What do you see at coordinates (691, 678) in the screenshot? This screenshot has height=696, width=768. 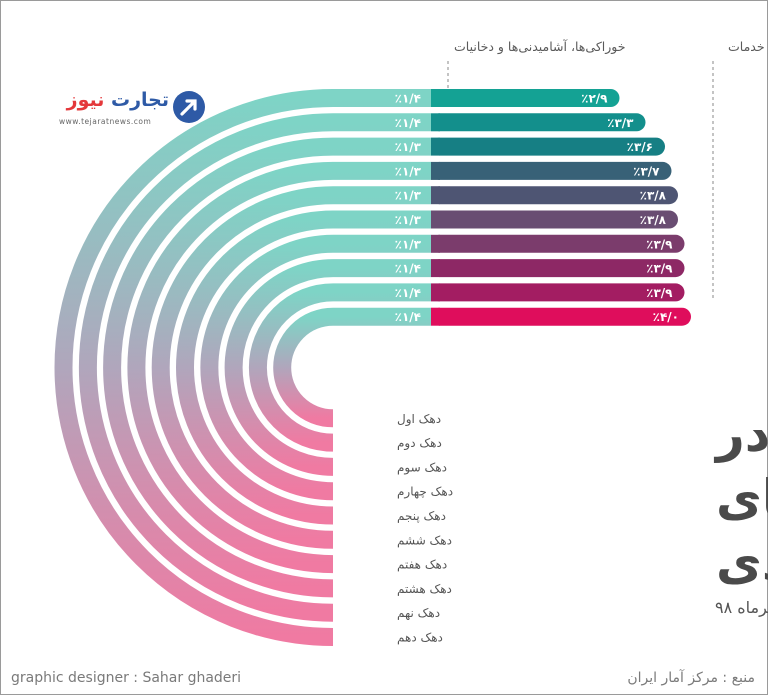 I see `footer-source: منبع : مرکز آمار ایران` at bounding box center [691, 678].